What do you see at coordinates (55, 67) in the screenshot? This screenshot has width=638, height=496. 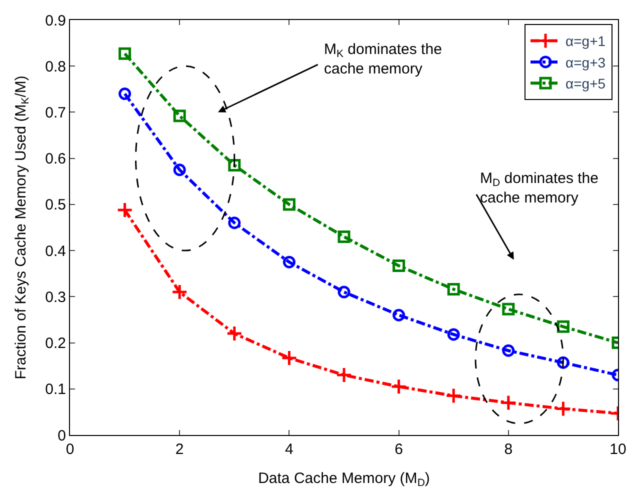 I see `y-tick-label: 0.8` at bounding box center [55, 67].